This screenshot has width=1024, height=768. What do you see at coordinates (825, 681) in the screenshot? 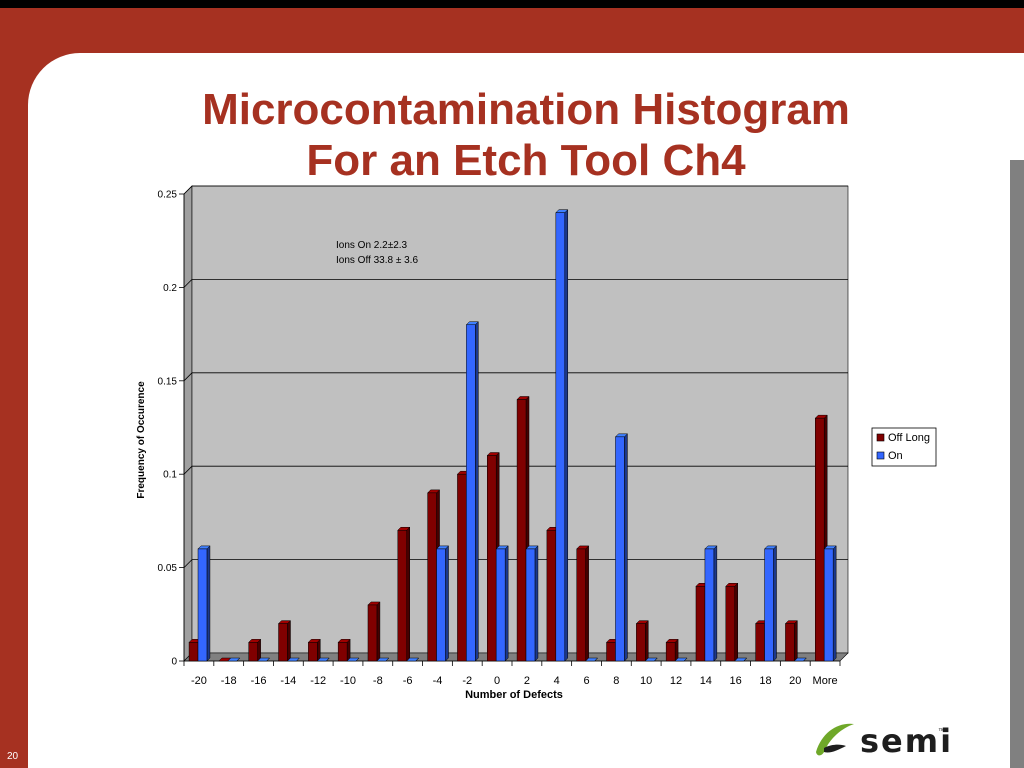
I see `x-tick-label: More` at bounding box center [825, 681].